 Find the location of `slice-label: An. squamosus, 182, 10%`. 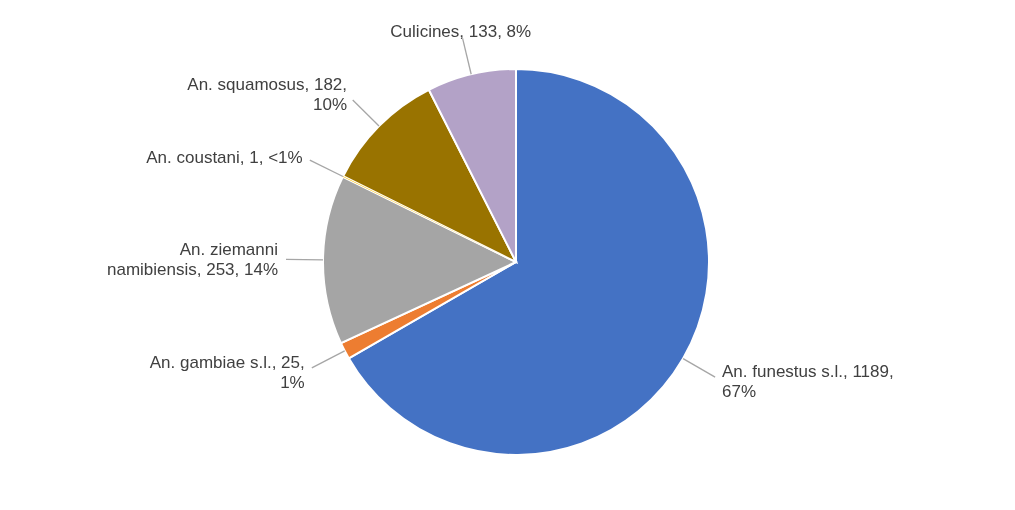

slice-label: An. squamosus, 182, 10% is located at coordinates (267, 95).